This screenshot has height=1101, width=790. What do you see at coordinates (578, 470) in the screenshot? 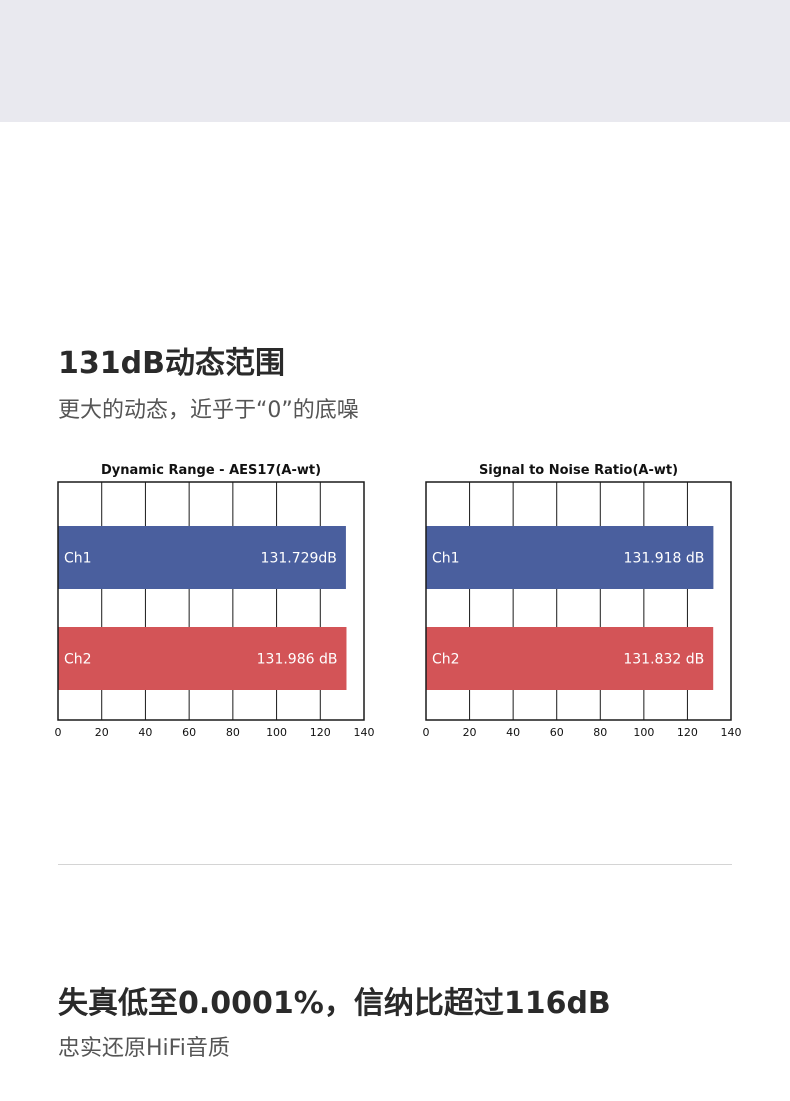
I see `chart-title: Signal to Noise Ratio(A-wt)` at bounding box center [578, 470].